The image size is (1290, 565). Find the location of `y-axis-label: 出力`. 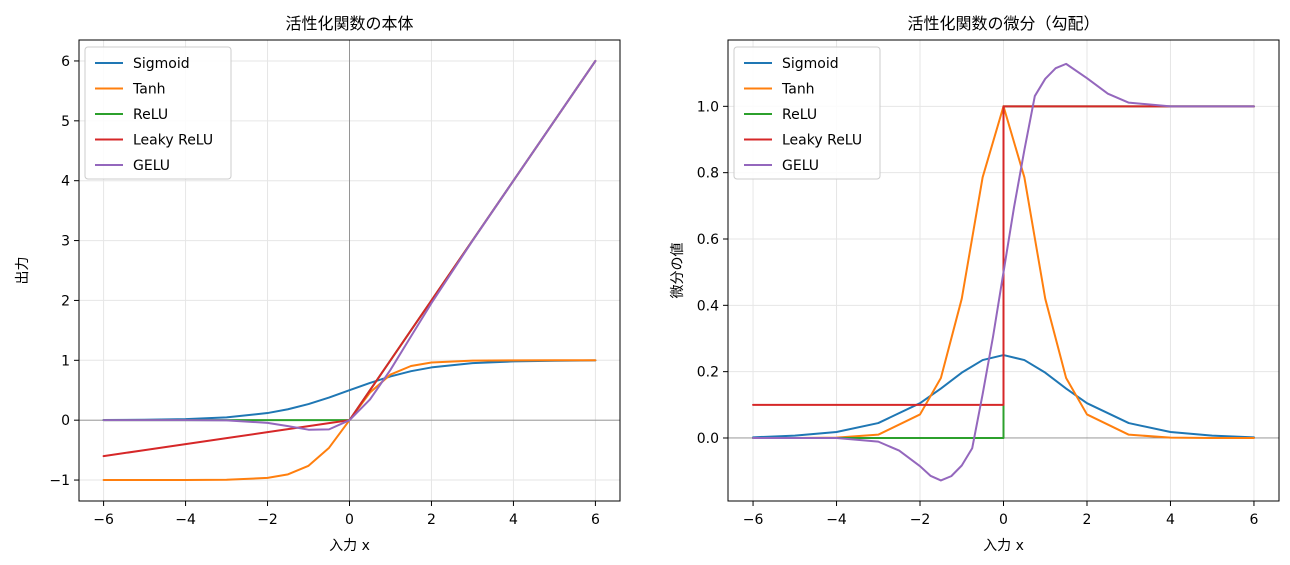

y-axis-label: 出力 is located at coordinates (23, 271).